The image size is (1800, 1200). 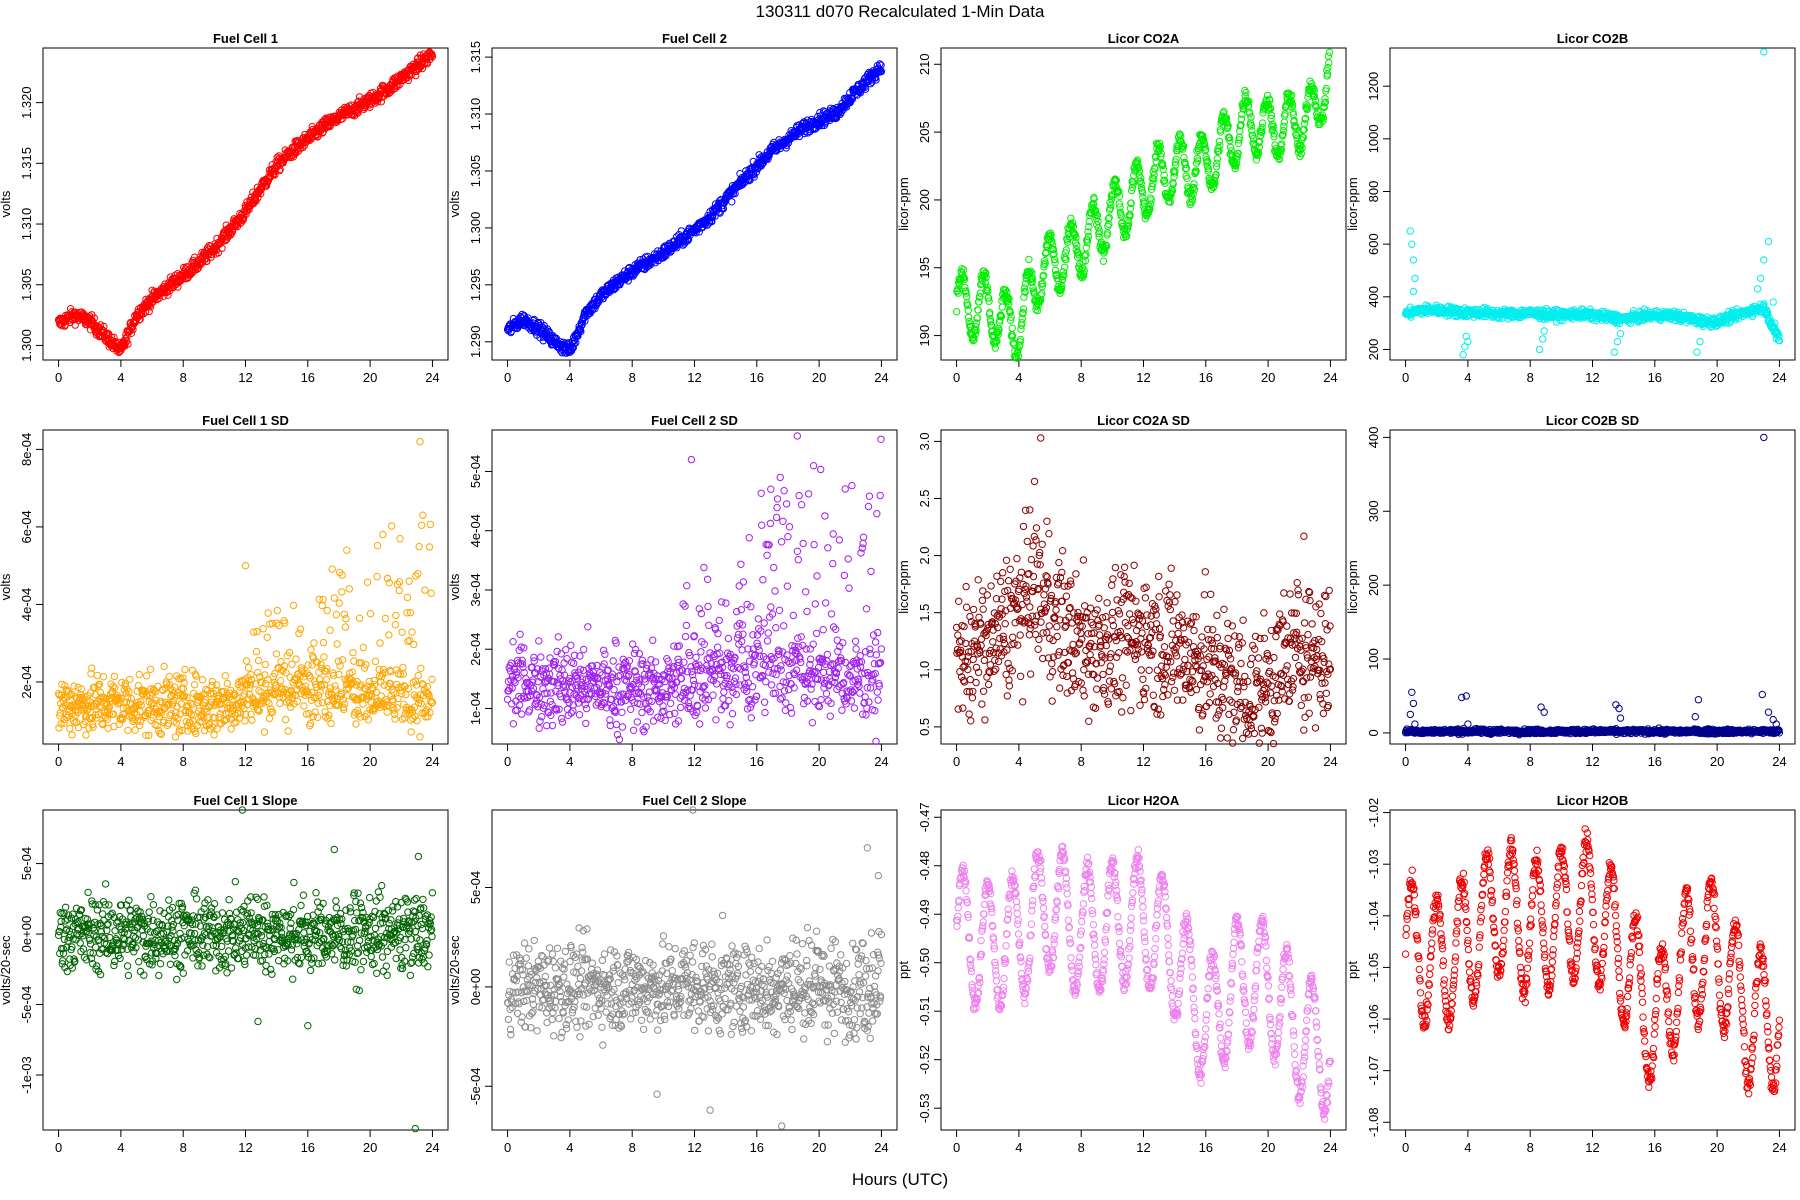 I want to click on y-tick-label: 8e-04, so click(x=26, y=449).